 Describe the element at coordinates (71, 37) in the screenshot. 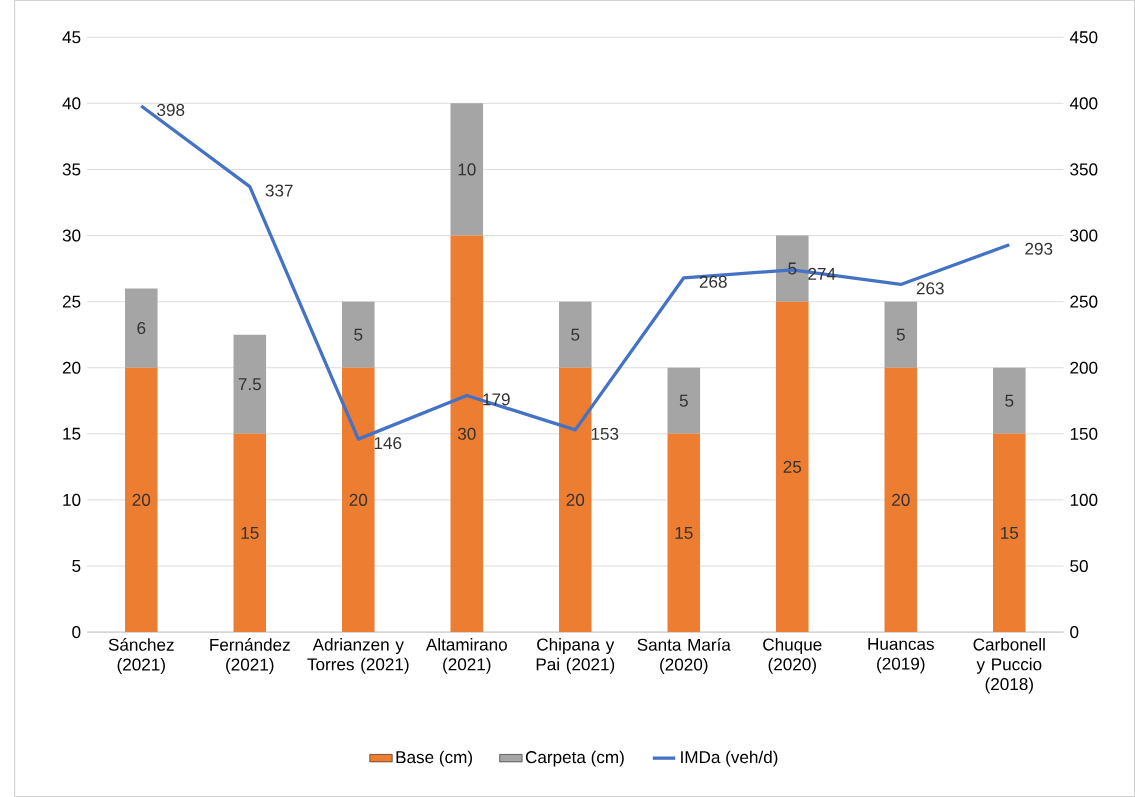

I see `y-tick-label: 45` at that location.